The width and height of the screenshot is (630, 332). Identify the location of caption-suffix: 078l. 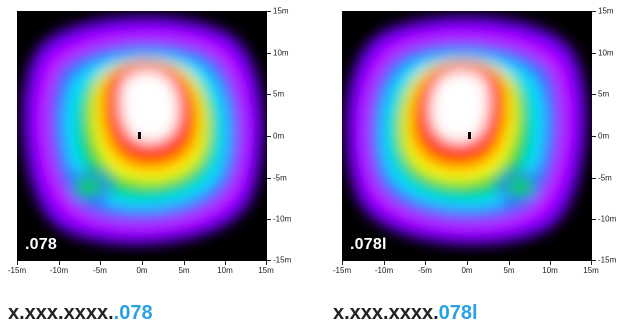
(458, 313).